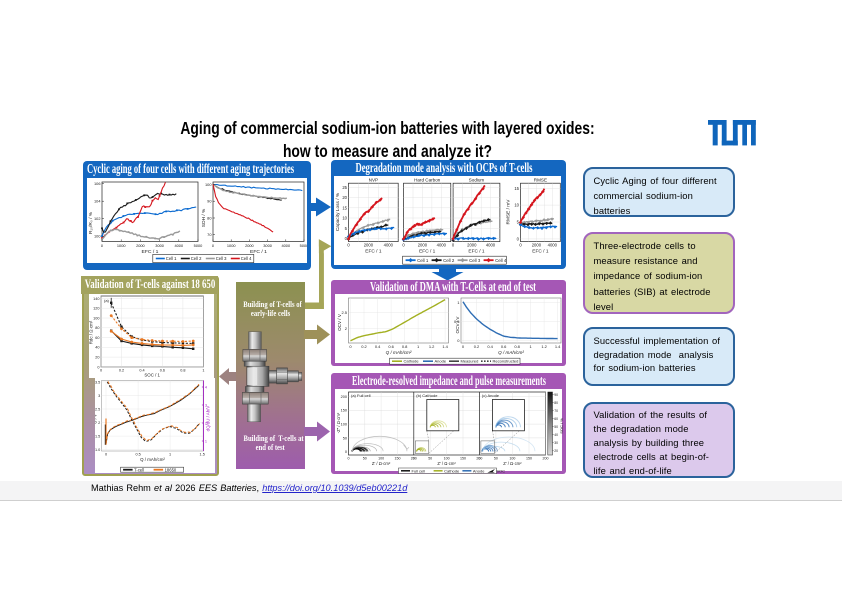 The width and height of the screenshot is (842, 595). I want to click on svg-text: 1.0, so click(97, 450).